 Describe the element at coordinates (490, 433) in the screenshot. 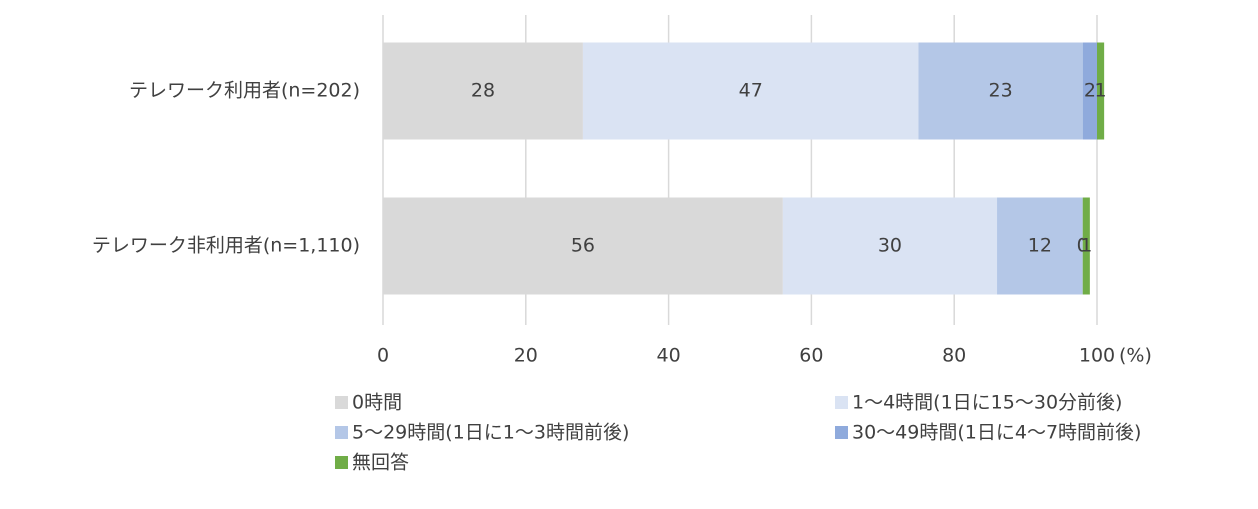

I see `legend-label: 5～29時間(1日に1～3時間前後)` at that location.